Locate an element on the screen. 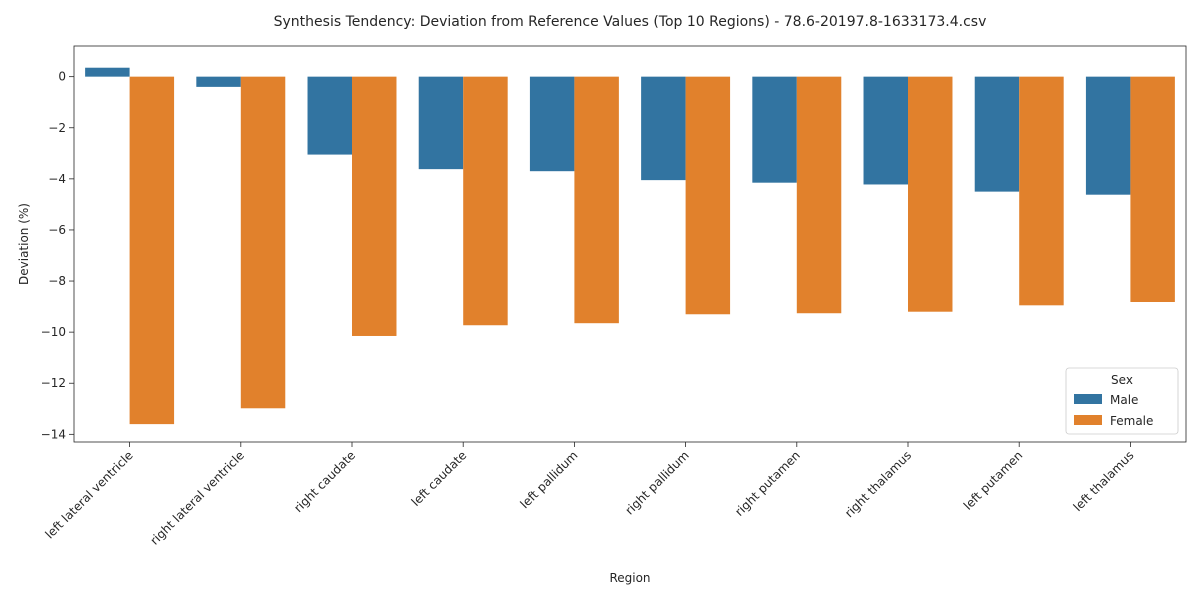  legend: Sex Male Female is located at coordinates (1122, 401).